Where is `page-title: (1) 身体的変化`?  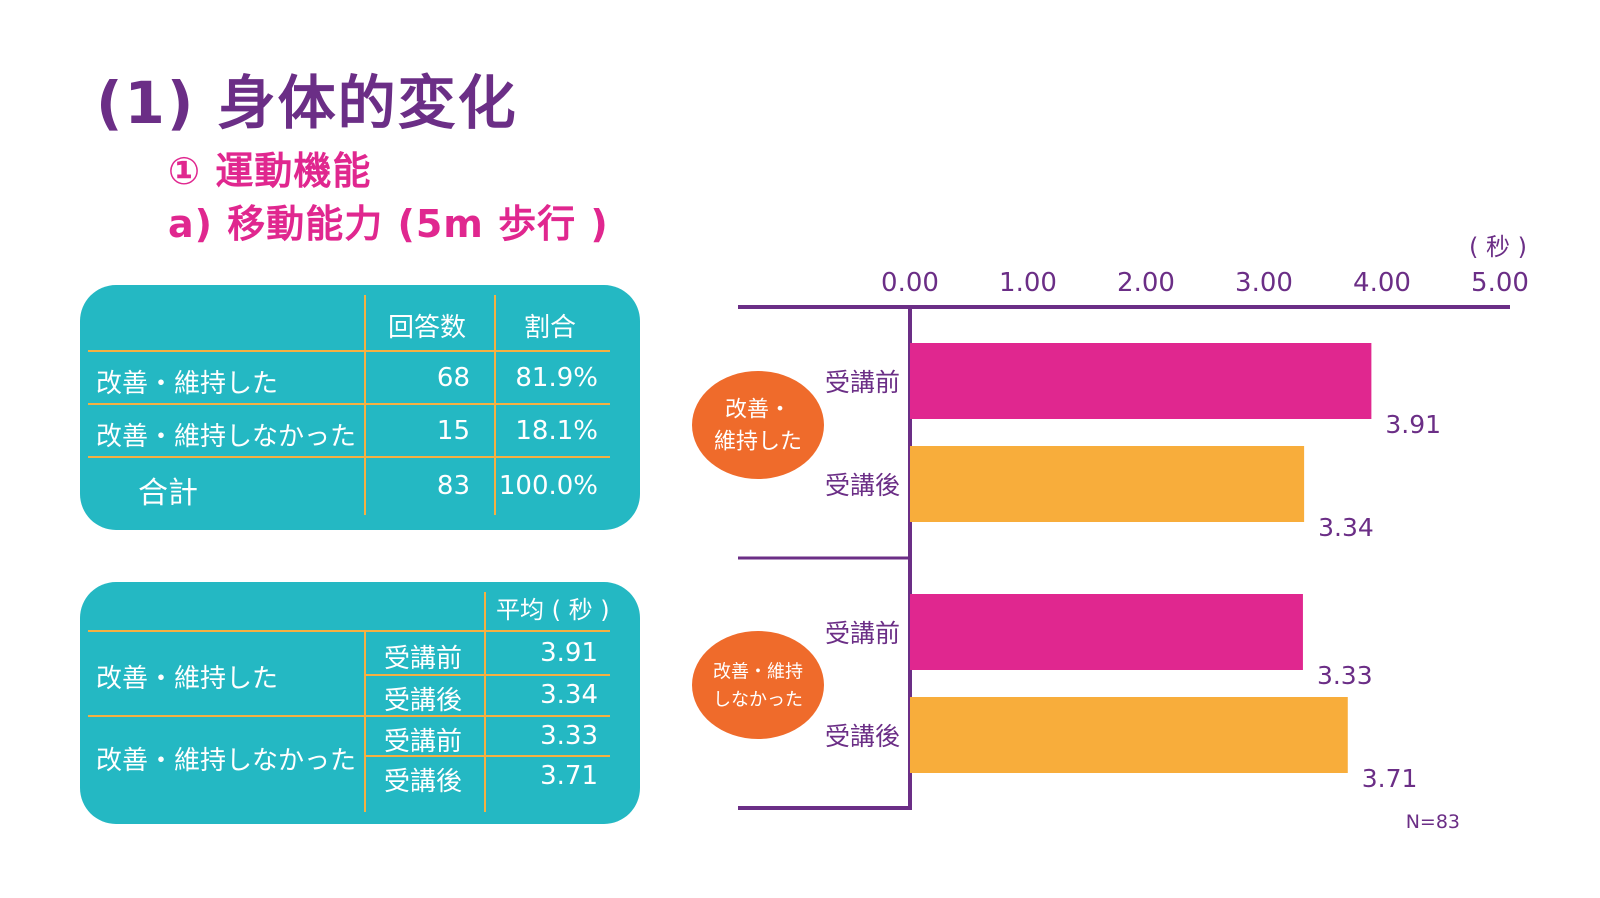 page-title: (1) 身体的変化 is located at coordinates (307, 103).